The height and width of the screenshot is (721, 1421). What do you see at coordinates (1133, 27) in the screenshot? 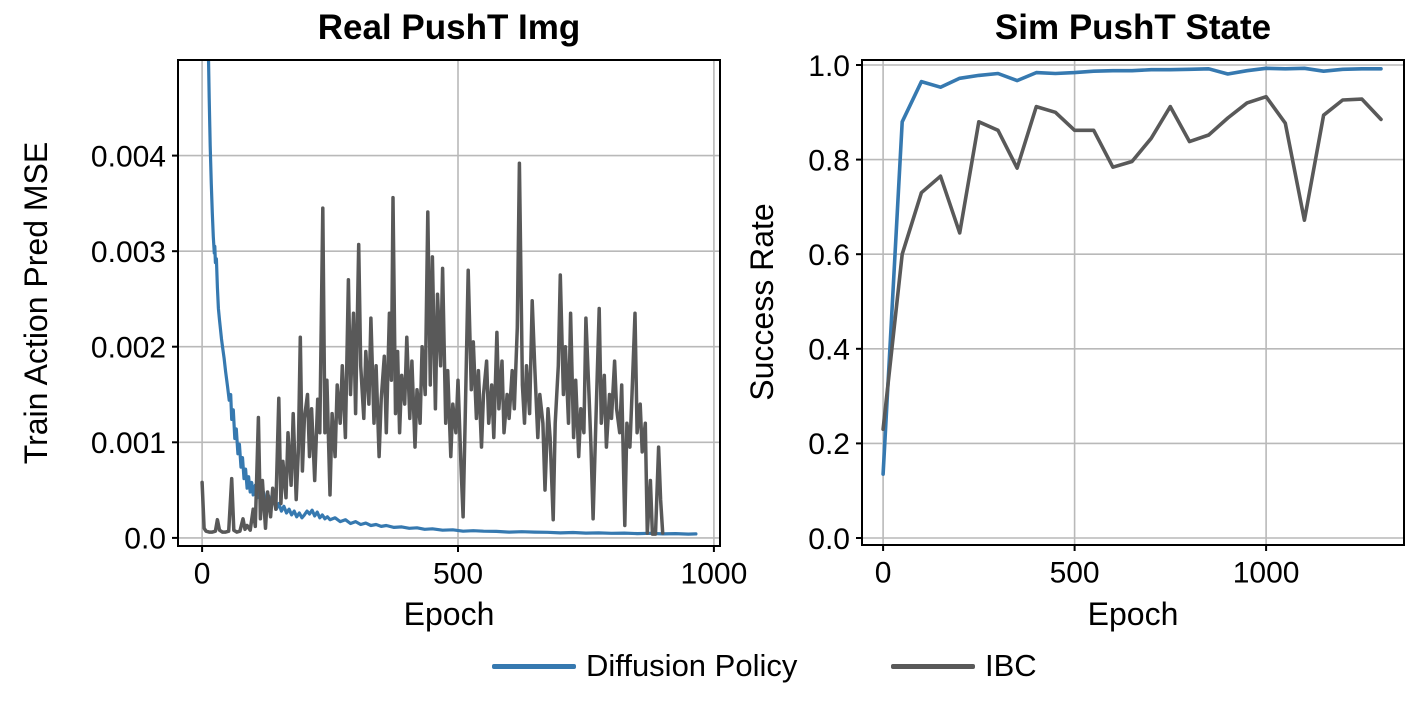
I see `right-plot-title: Sim PushT State` at bounding box center [1133, 27].